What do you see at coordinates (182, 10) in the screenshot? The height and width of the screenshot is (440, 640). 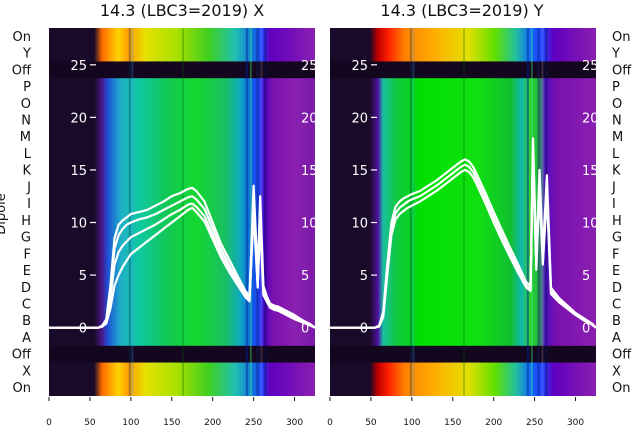 I see `chart-title-x: 14.3 (LBC3=2019) X` at bounding box center [182, 10].